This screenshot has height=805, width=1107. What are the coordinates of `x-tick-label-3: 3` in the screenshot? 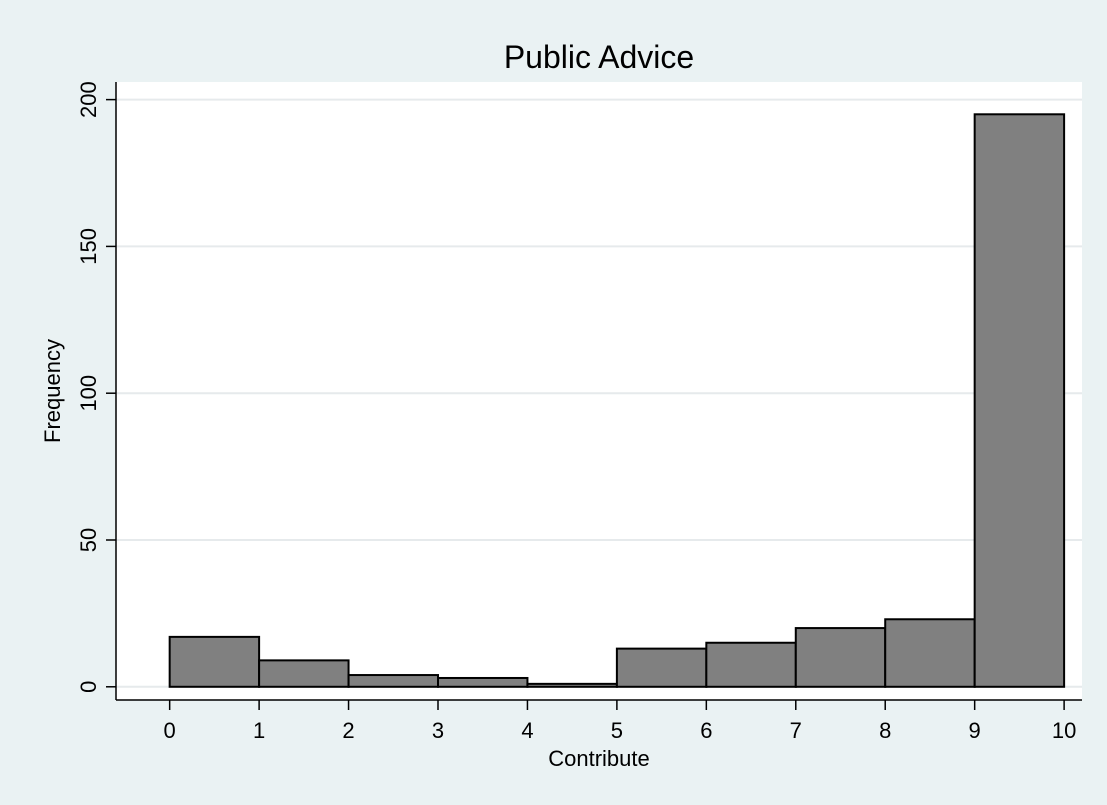 It's located at (438, 730).